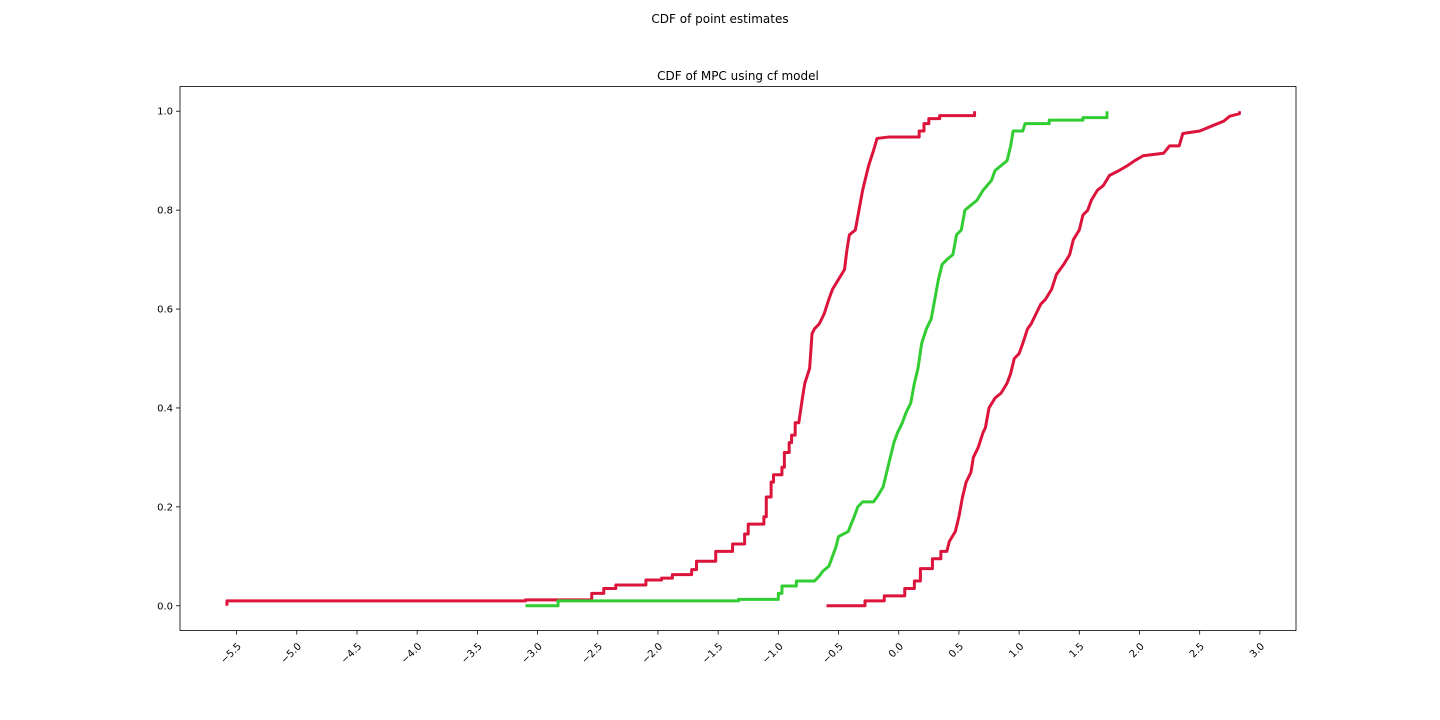 This screenshot has height=720, width=1440. What do you see at coordinates (165, 211) in the screenshot?
I see `y-tick-label: 0.8` at bounding box center [165, 211].